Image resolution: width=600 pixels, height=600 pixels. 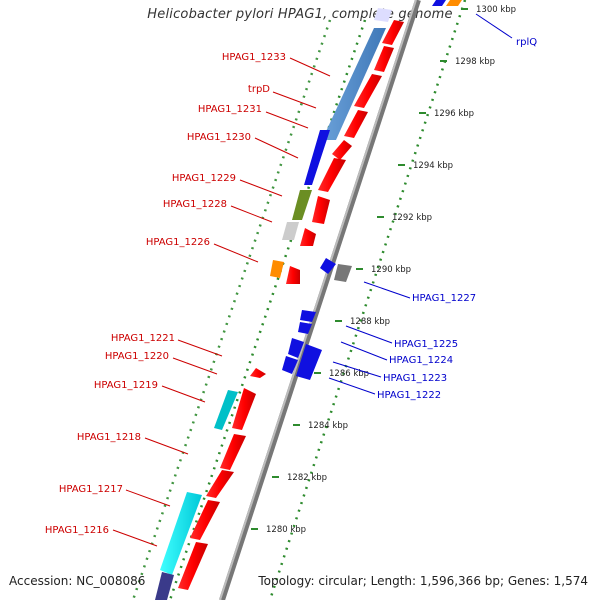 I want to click on label-hpag1-1229: HPAG1_1229, so click(x=204, y=178).